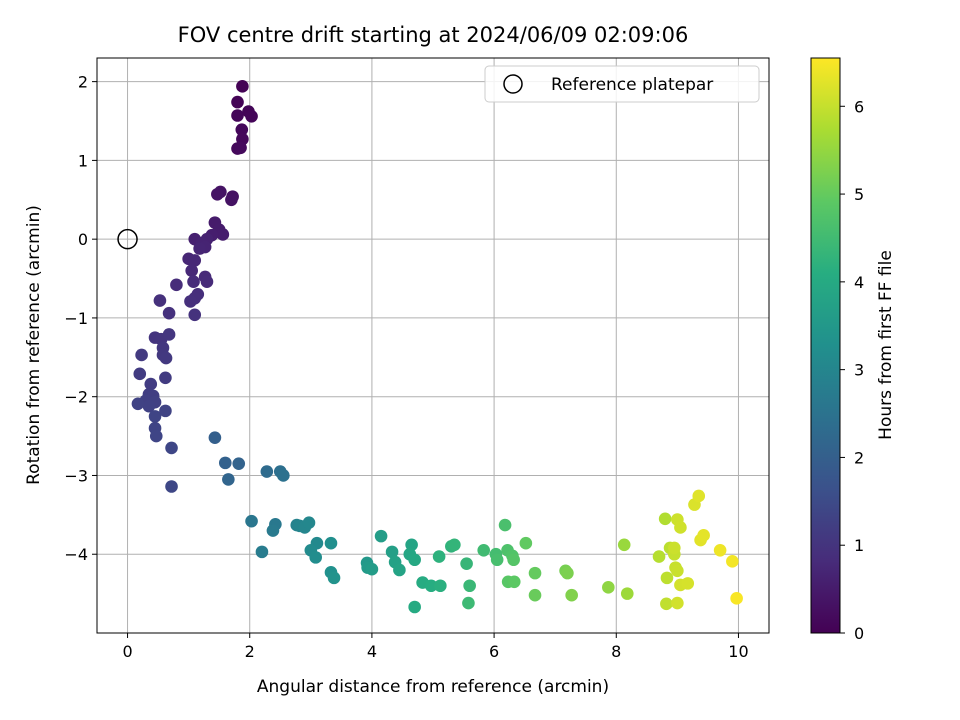 Image resolution: width=960 pixels, height=720 pixels. What do you see at coordinates (632, 85) in the screenshot?
I see `legend-label: Reference platepar` at bounding box center [632, 85].